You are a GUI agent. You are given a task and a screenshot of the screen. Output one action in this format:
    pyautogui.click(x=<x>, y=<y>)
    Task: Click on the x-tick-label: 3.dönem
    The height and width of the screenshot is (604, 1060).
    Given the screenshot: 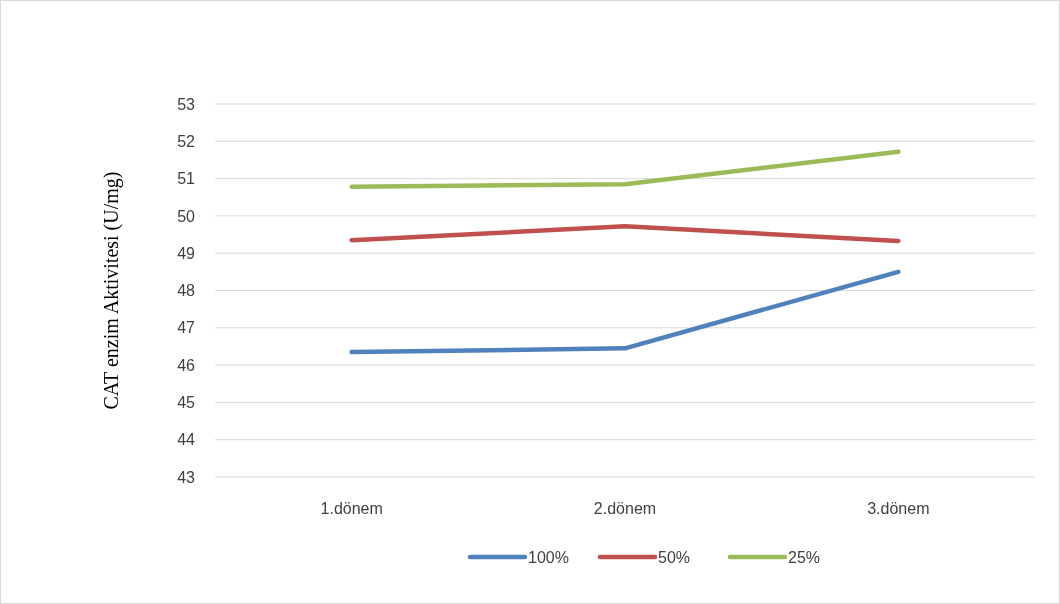 What is the action you would take?
    pyautogui.click(x=898, y=508)
    